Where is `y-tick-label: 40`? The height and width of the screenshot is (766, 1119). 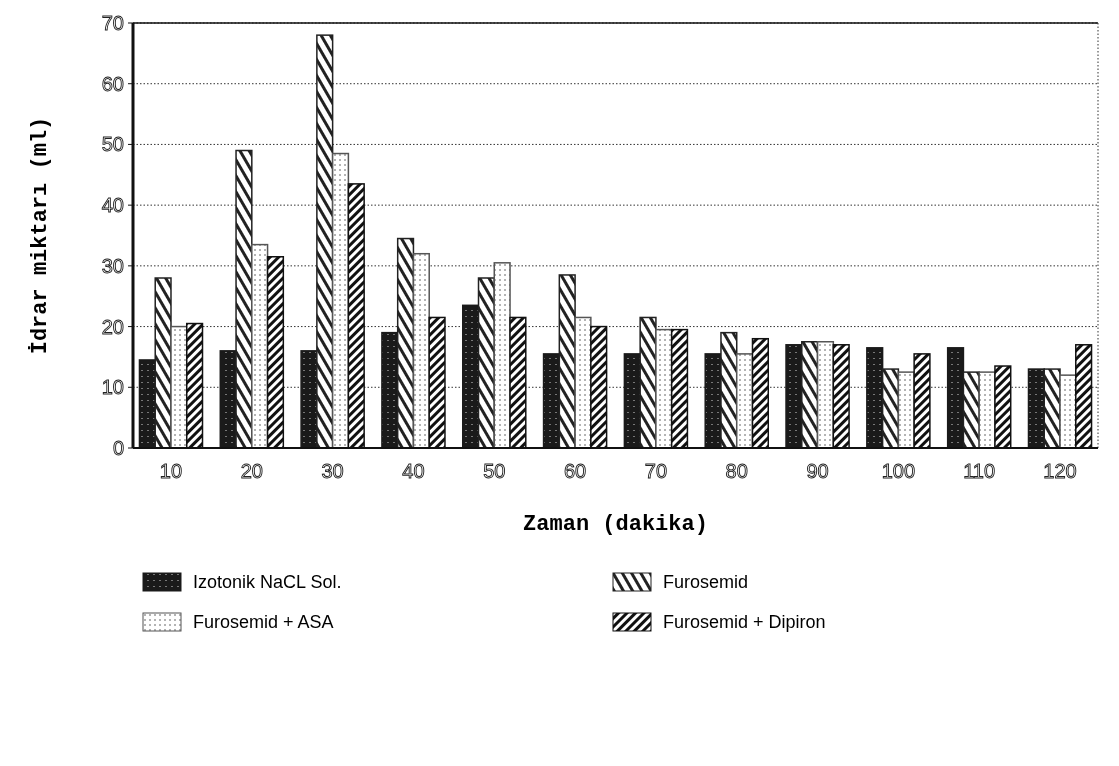
y-tick-label: 40 is located at coordinates (112, 205).